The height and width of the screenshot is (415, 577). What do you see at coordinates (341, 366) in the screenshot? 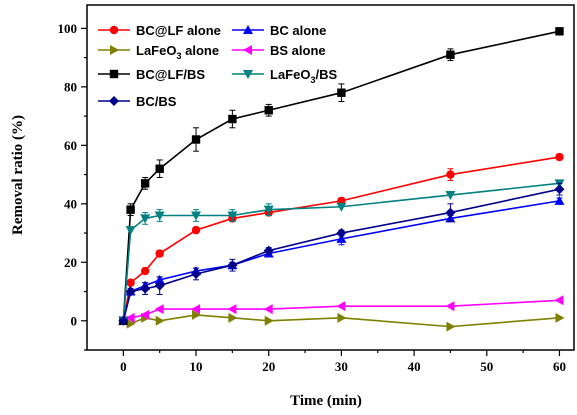
I see `x-tick-label: 30` at bounding box center [341, 366].